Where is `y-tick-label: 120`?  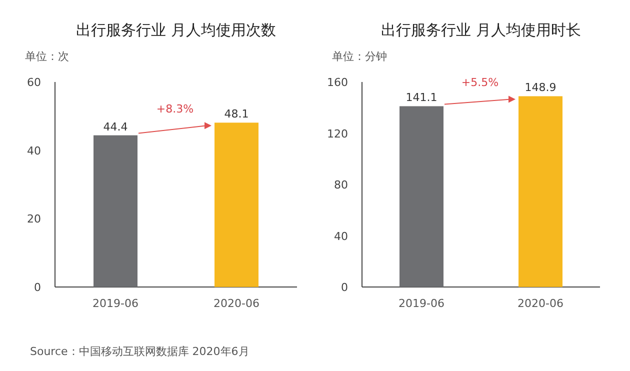 y-tick-label: 120 is located at coordinates (337, 133).